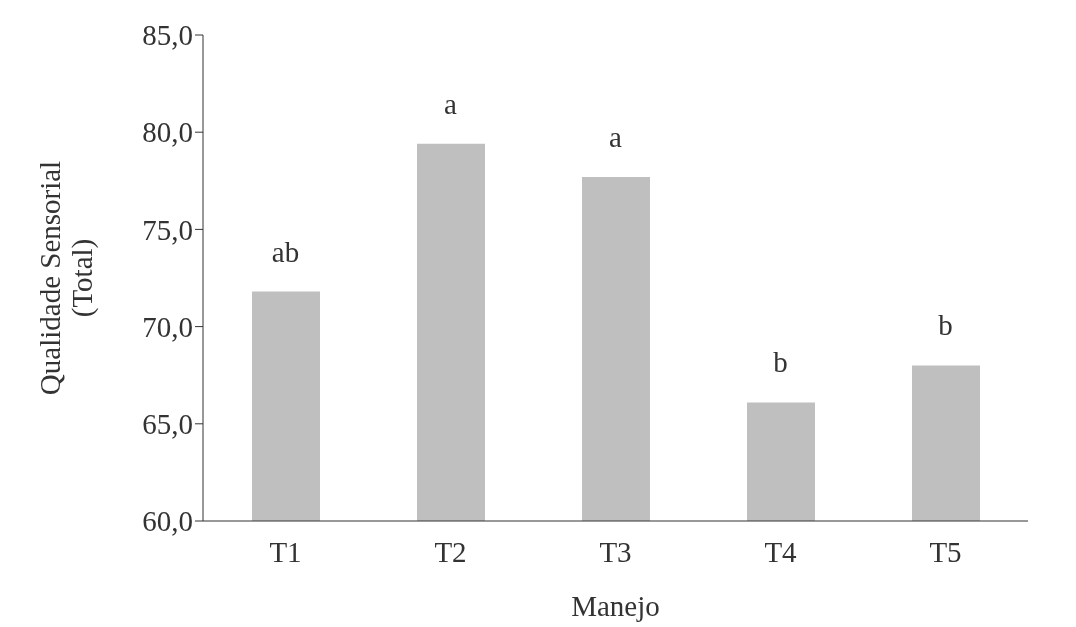 Image resolution: width=1076 pixels, height=627 pixels. Describe the element at coordinates (285, 251) in the screenshot. I see `annotation: ab` at that location.